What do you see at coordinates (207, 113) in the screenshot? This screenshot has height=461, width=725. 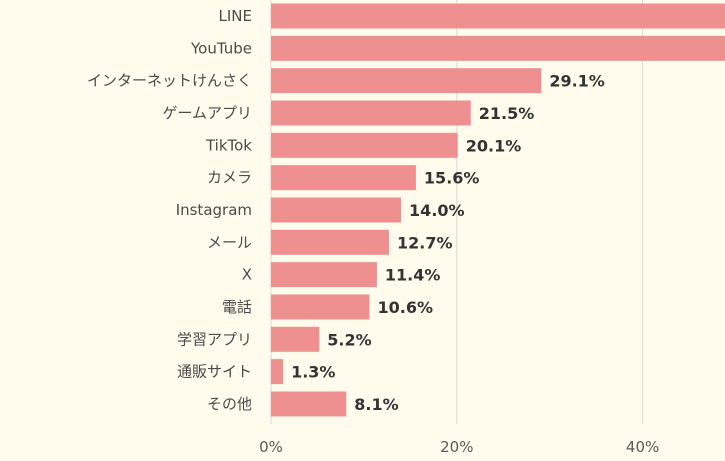 I see `category-label-3: ゲームアプリ` at bounding box center [207, 113].